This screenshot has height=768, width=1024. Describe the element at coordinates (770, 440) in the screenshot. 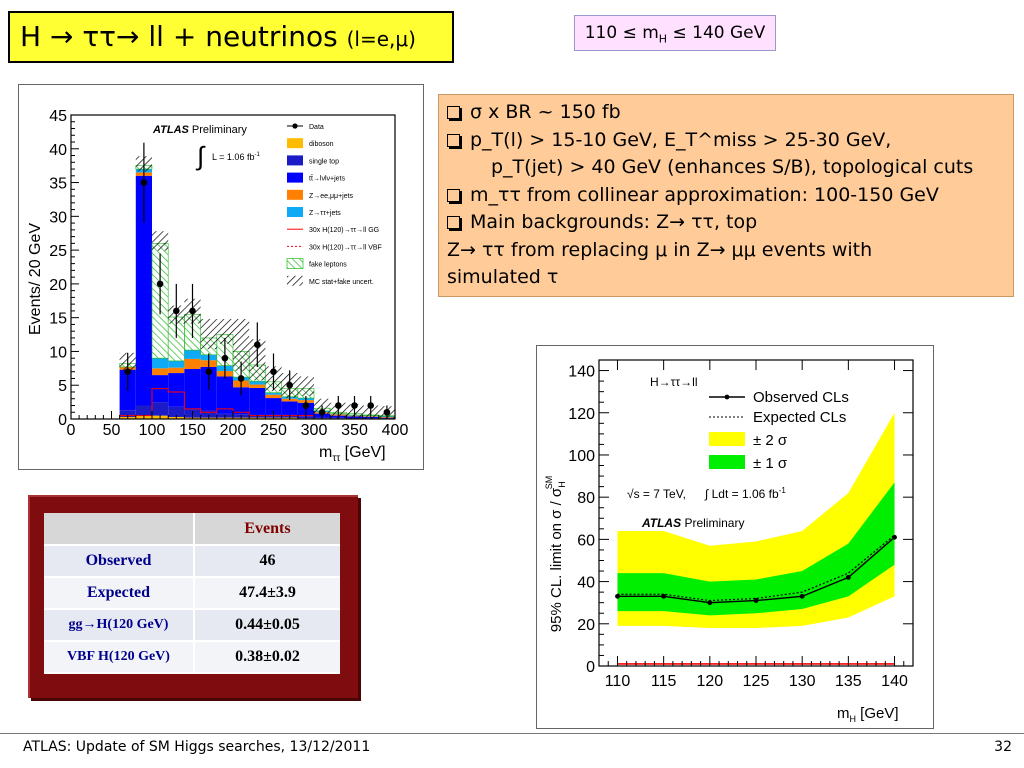

I see `legend-label: ± 2 σ` at that location.